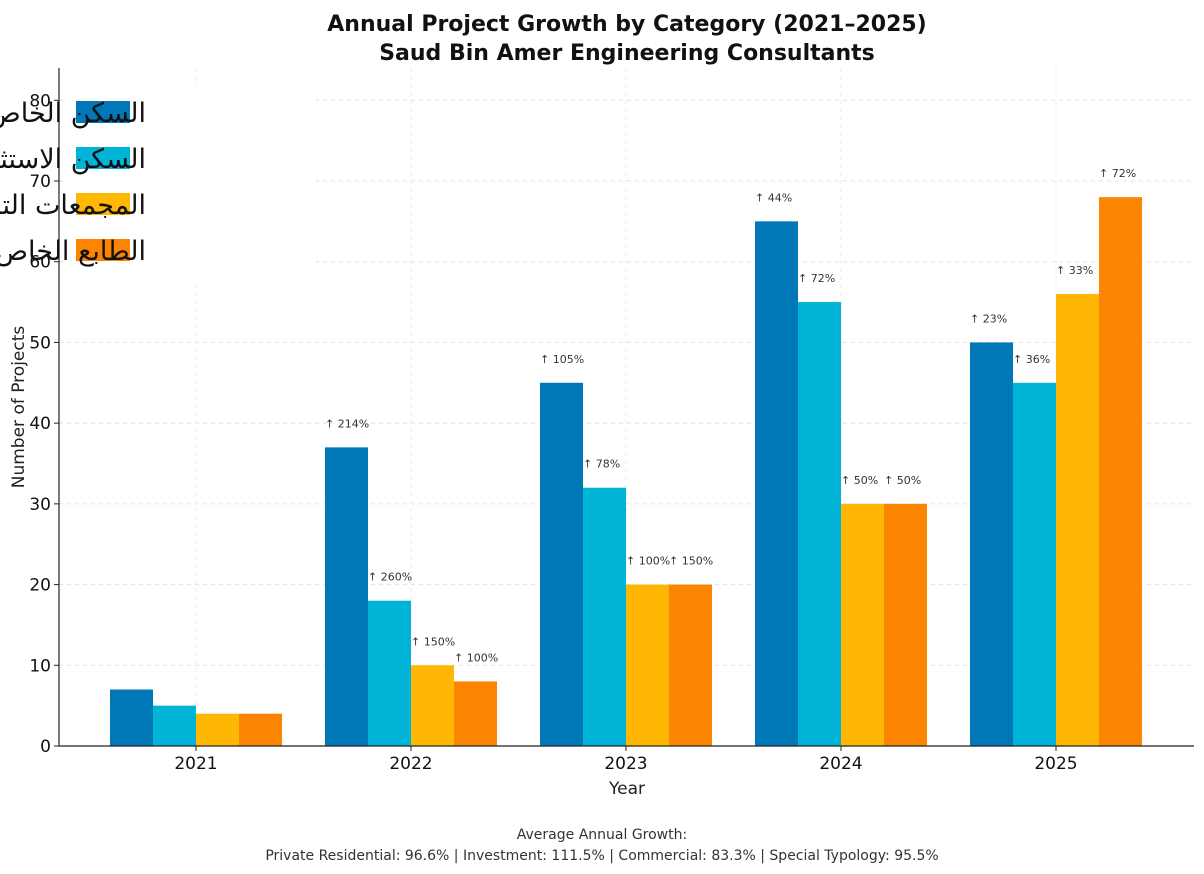  Describe the element at coordinates (988, 318) in the screenshot. I see `growth-annotation: ↑ 23%` at that location.